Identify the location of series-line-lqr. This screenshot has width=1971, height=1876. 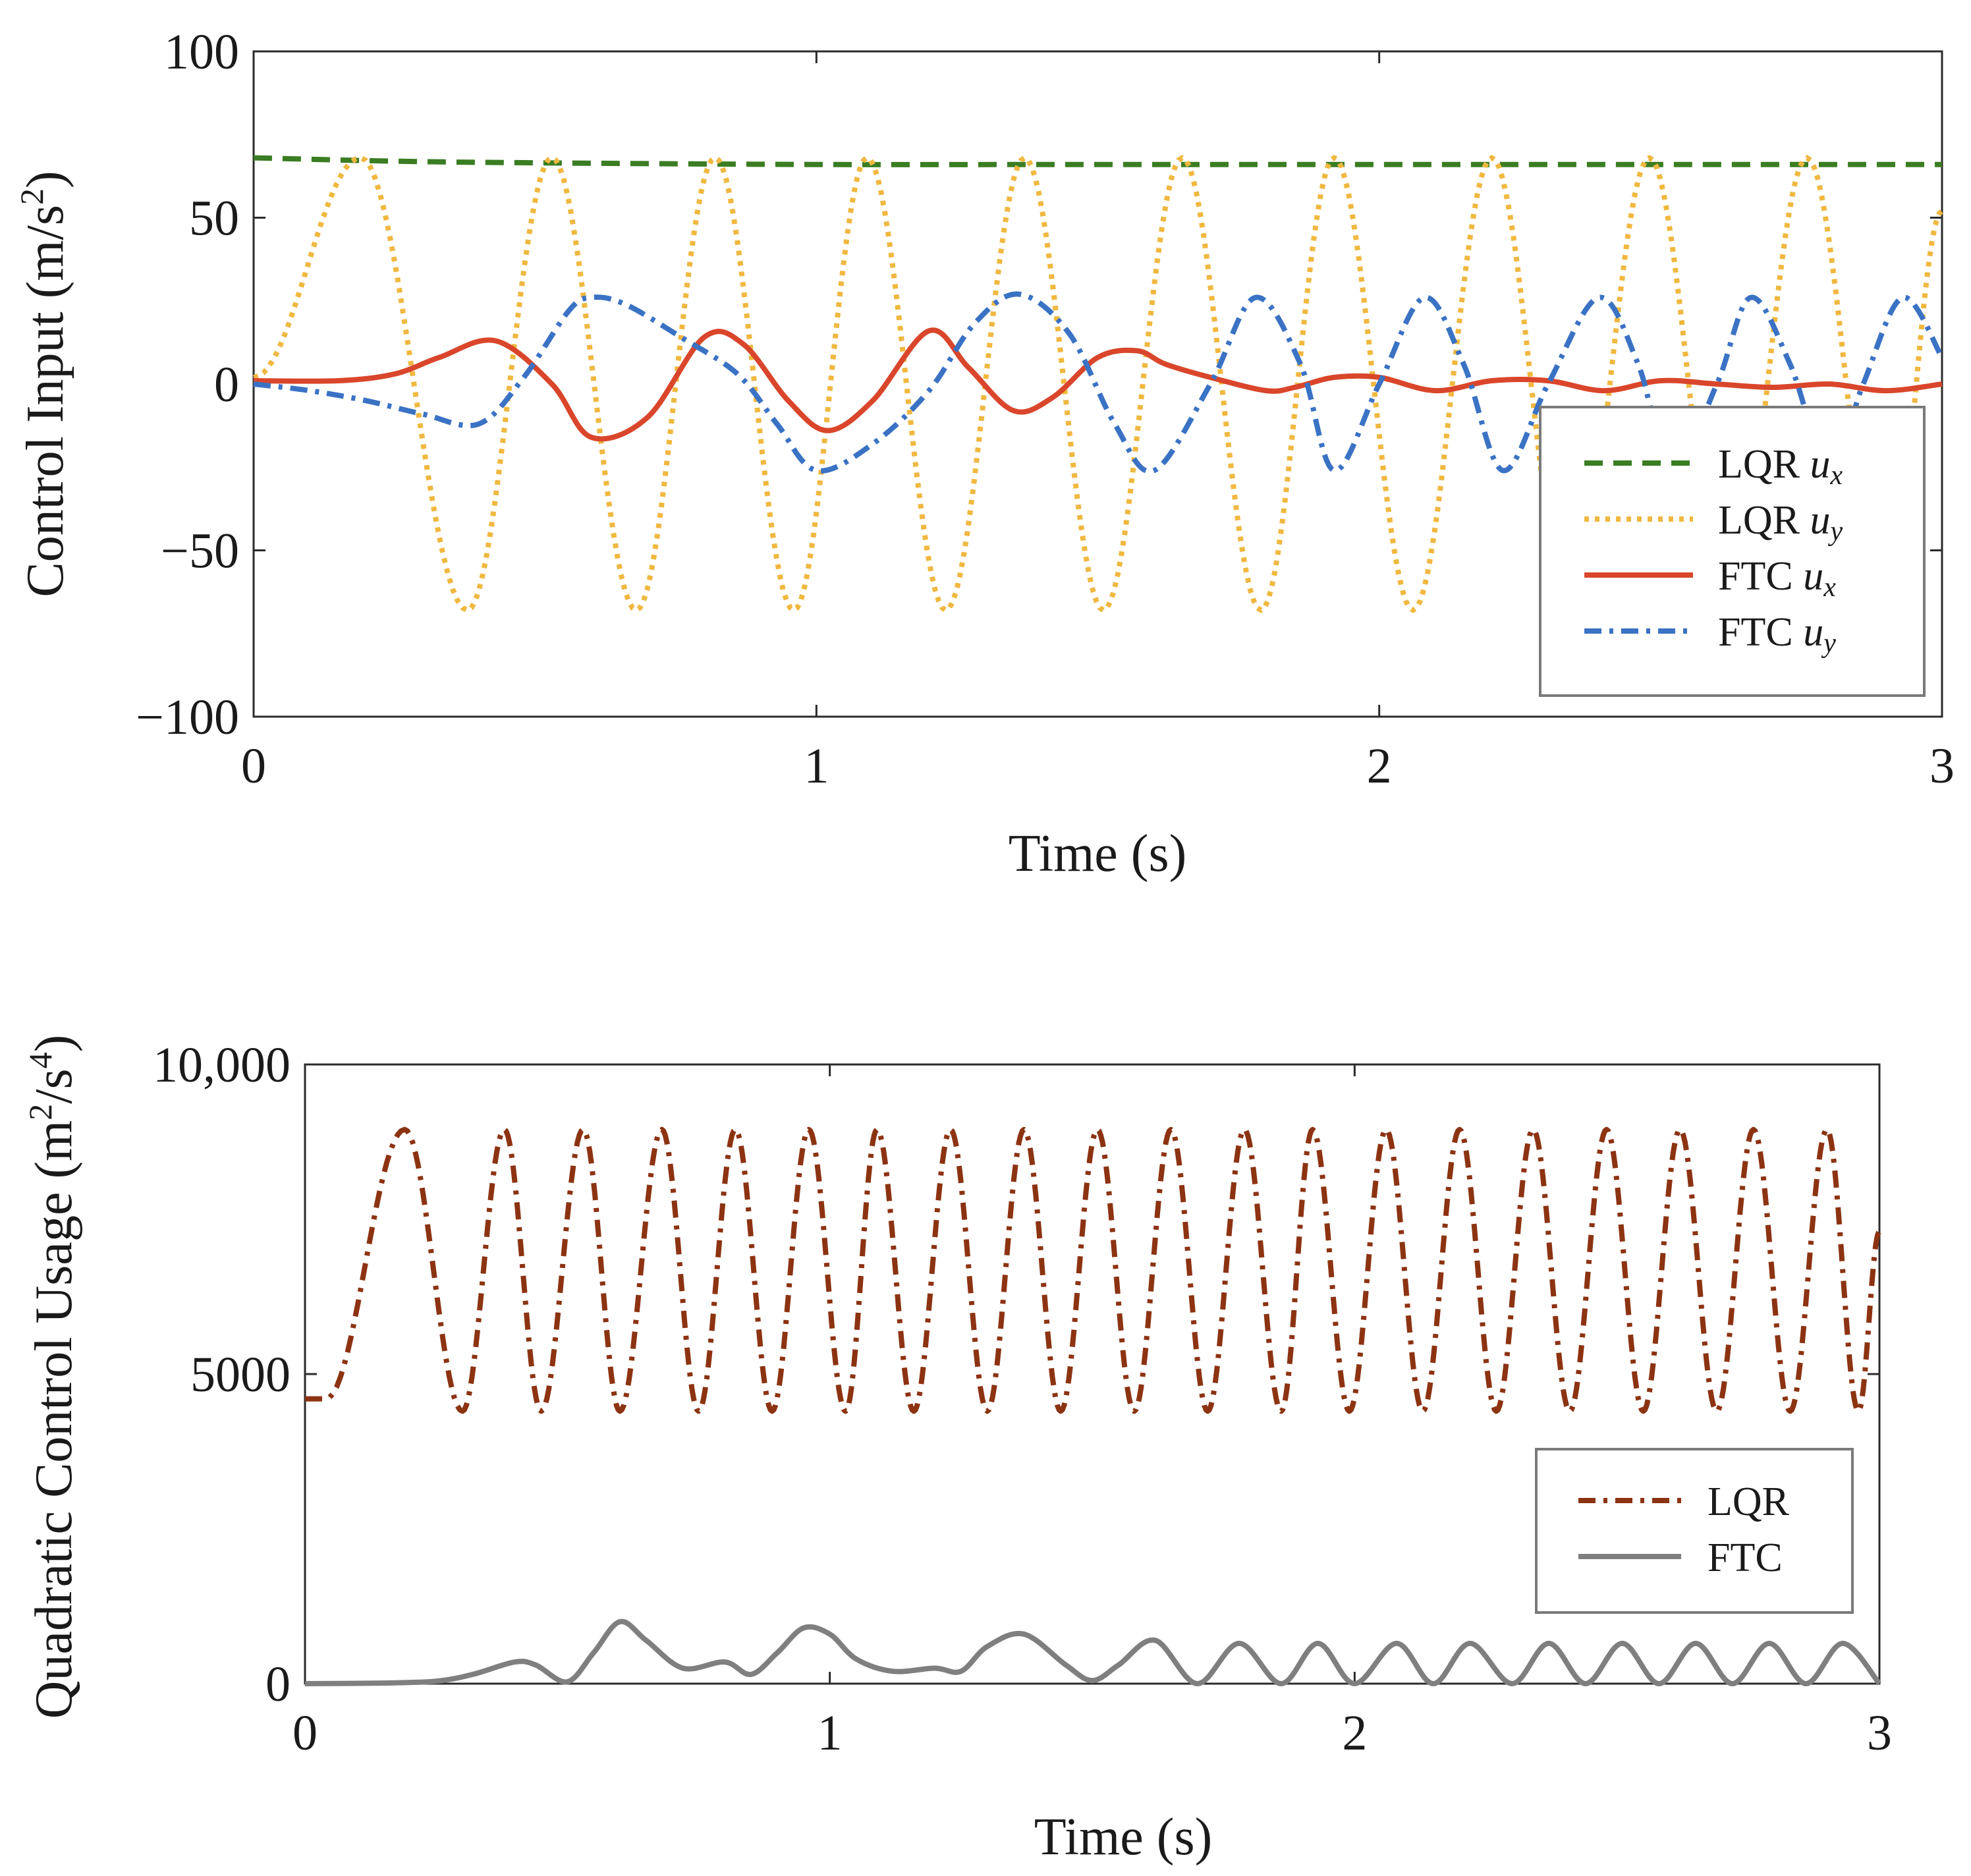
(1092, 1270).